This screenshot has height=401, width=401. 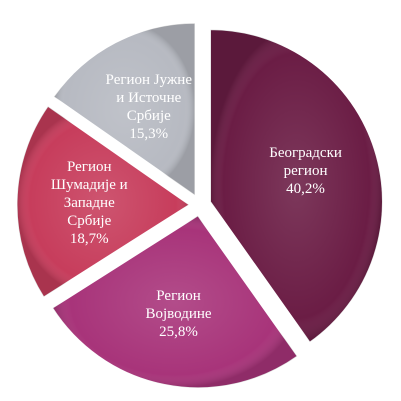 I want to click on slice-label: Регион Шумадије и Западне Србије 18,7%, so click(x=89, y=203).